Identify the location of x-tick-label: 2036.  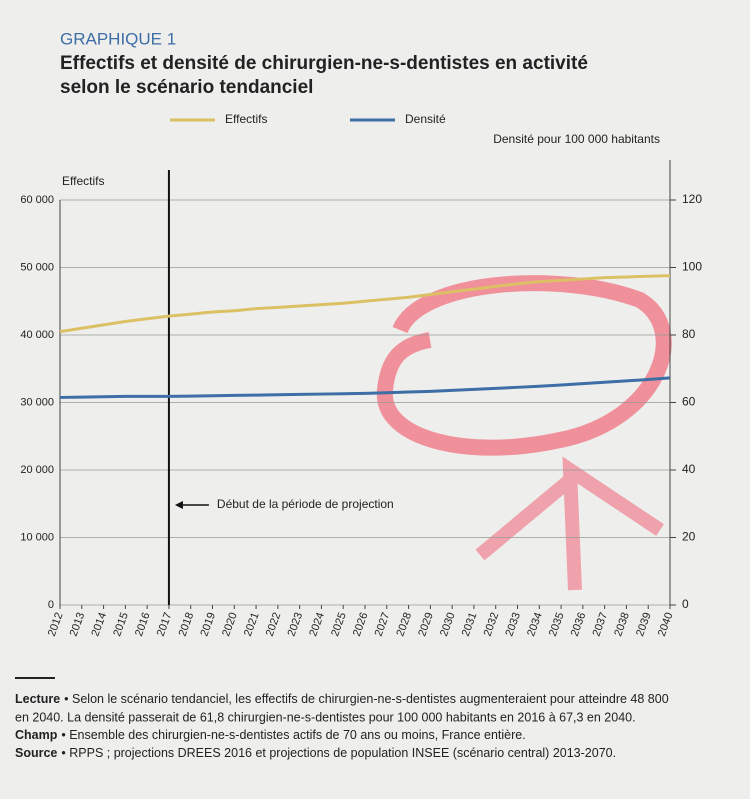
(579, 624).